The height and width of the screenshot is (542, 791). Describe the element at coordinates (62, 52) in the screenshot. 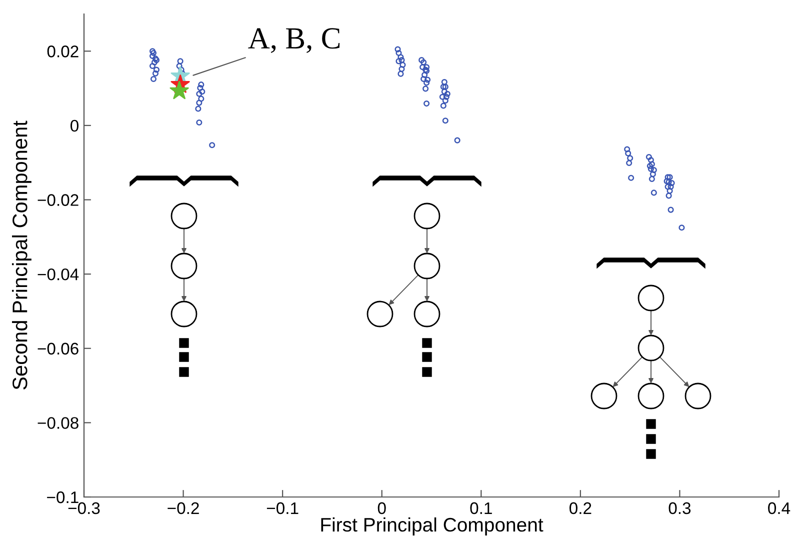

I see `y-tick-label: 0.02` at that location.